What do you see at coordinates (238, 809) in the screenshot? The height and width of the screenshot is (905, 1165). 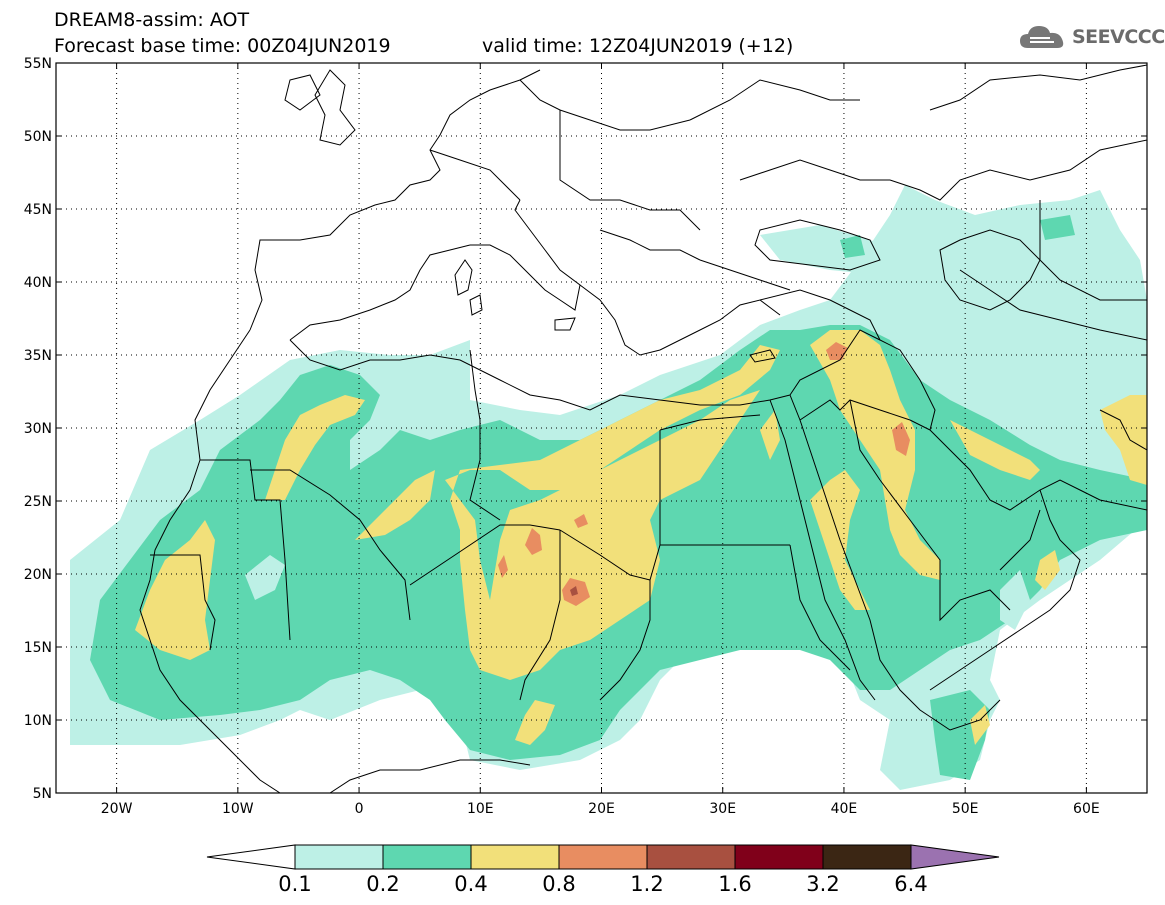 I see `lon-label: 10W` at bounding box center [238, 809].